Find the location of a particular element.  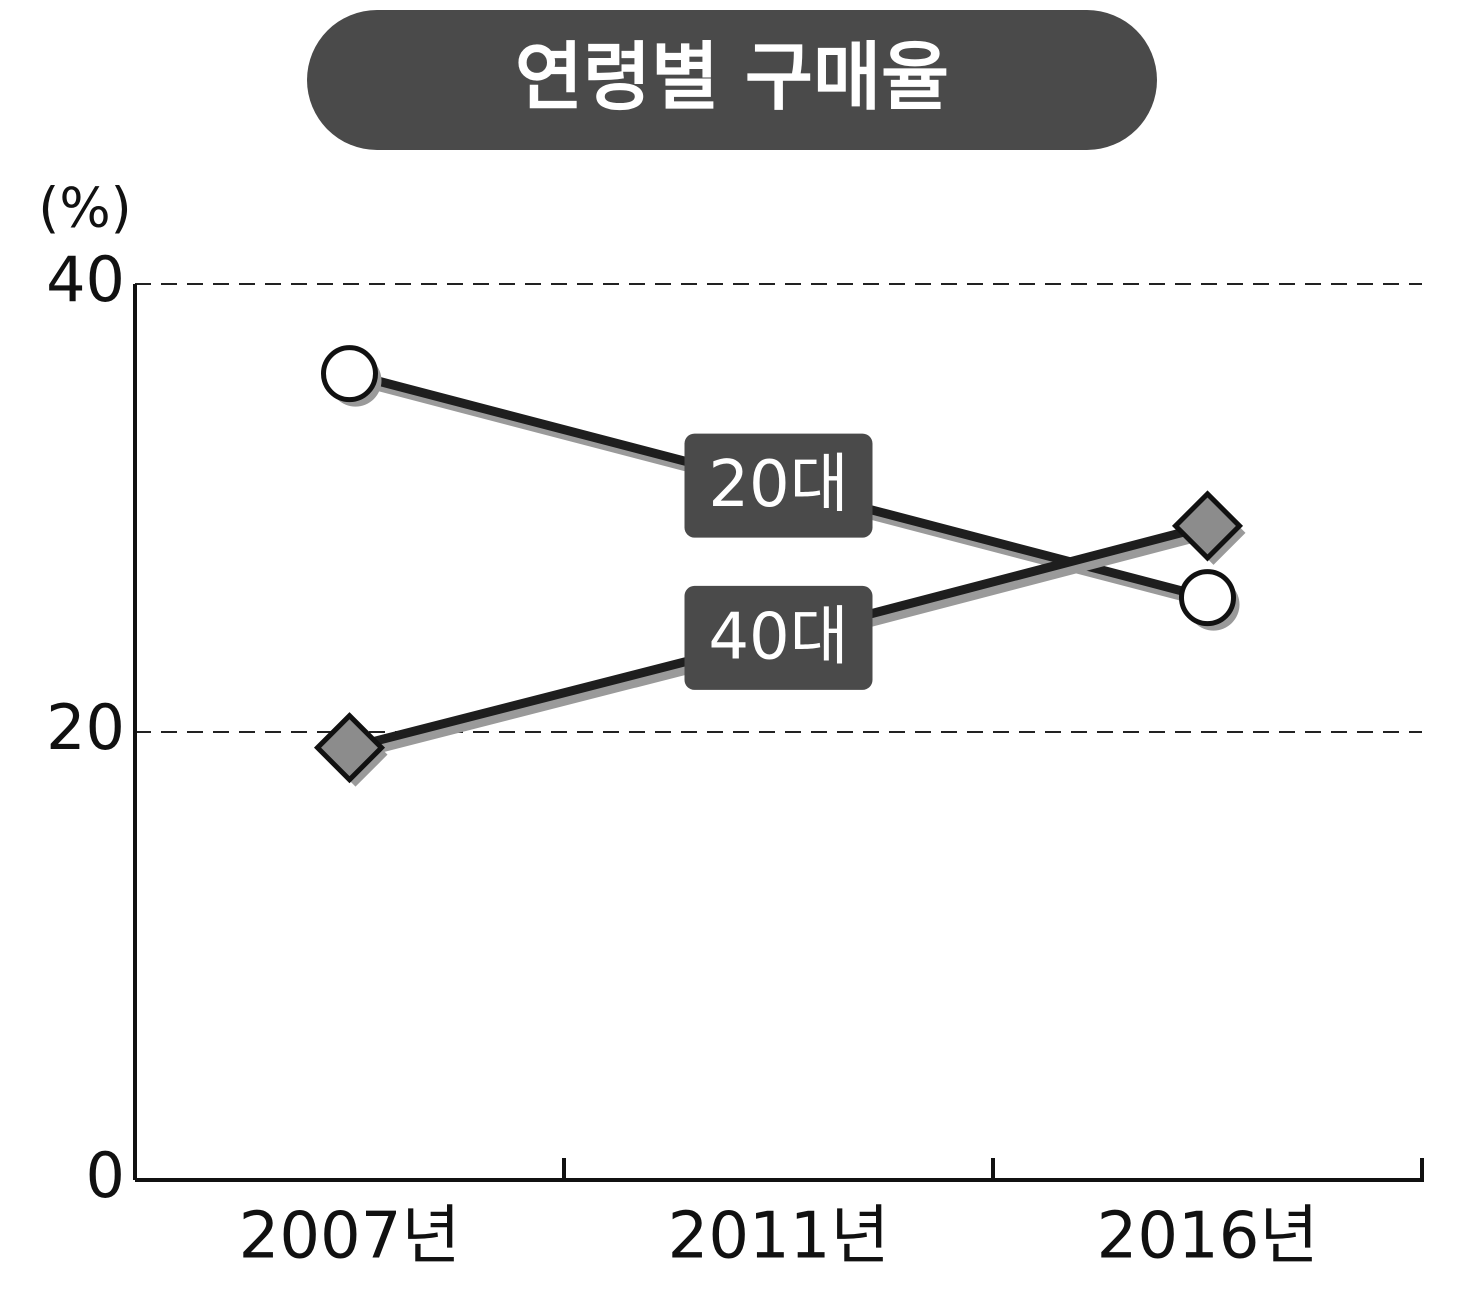

y-tick-label: 0 is located at coordinates (105, 1175).